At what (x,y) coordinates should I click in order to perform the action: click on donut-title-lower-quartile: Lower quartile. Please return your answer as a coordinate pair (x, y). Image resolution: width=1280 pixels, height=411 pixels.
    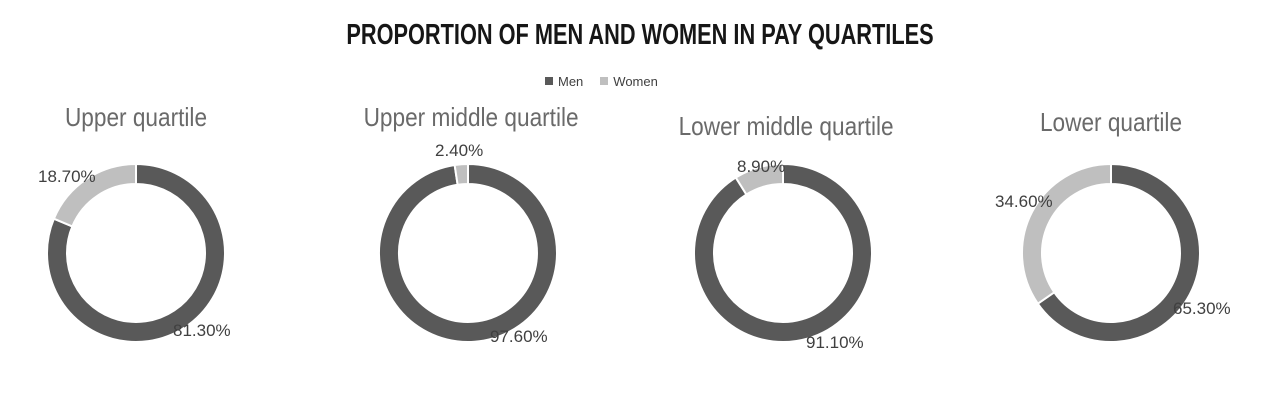
    Looking at the image, I should click on (1111, 122).